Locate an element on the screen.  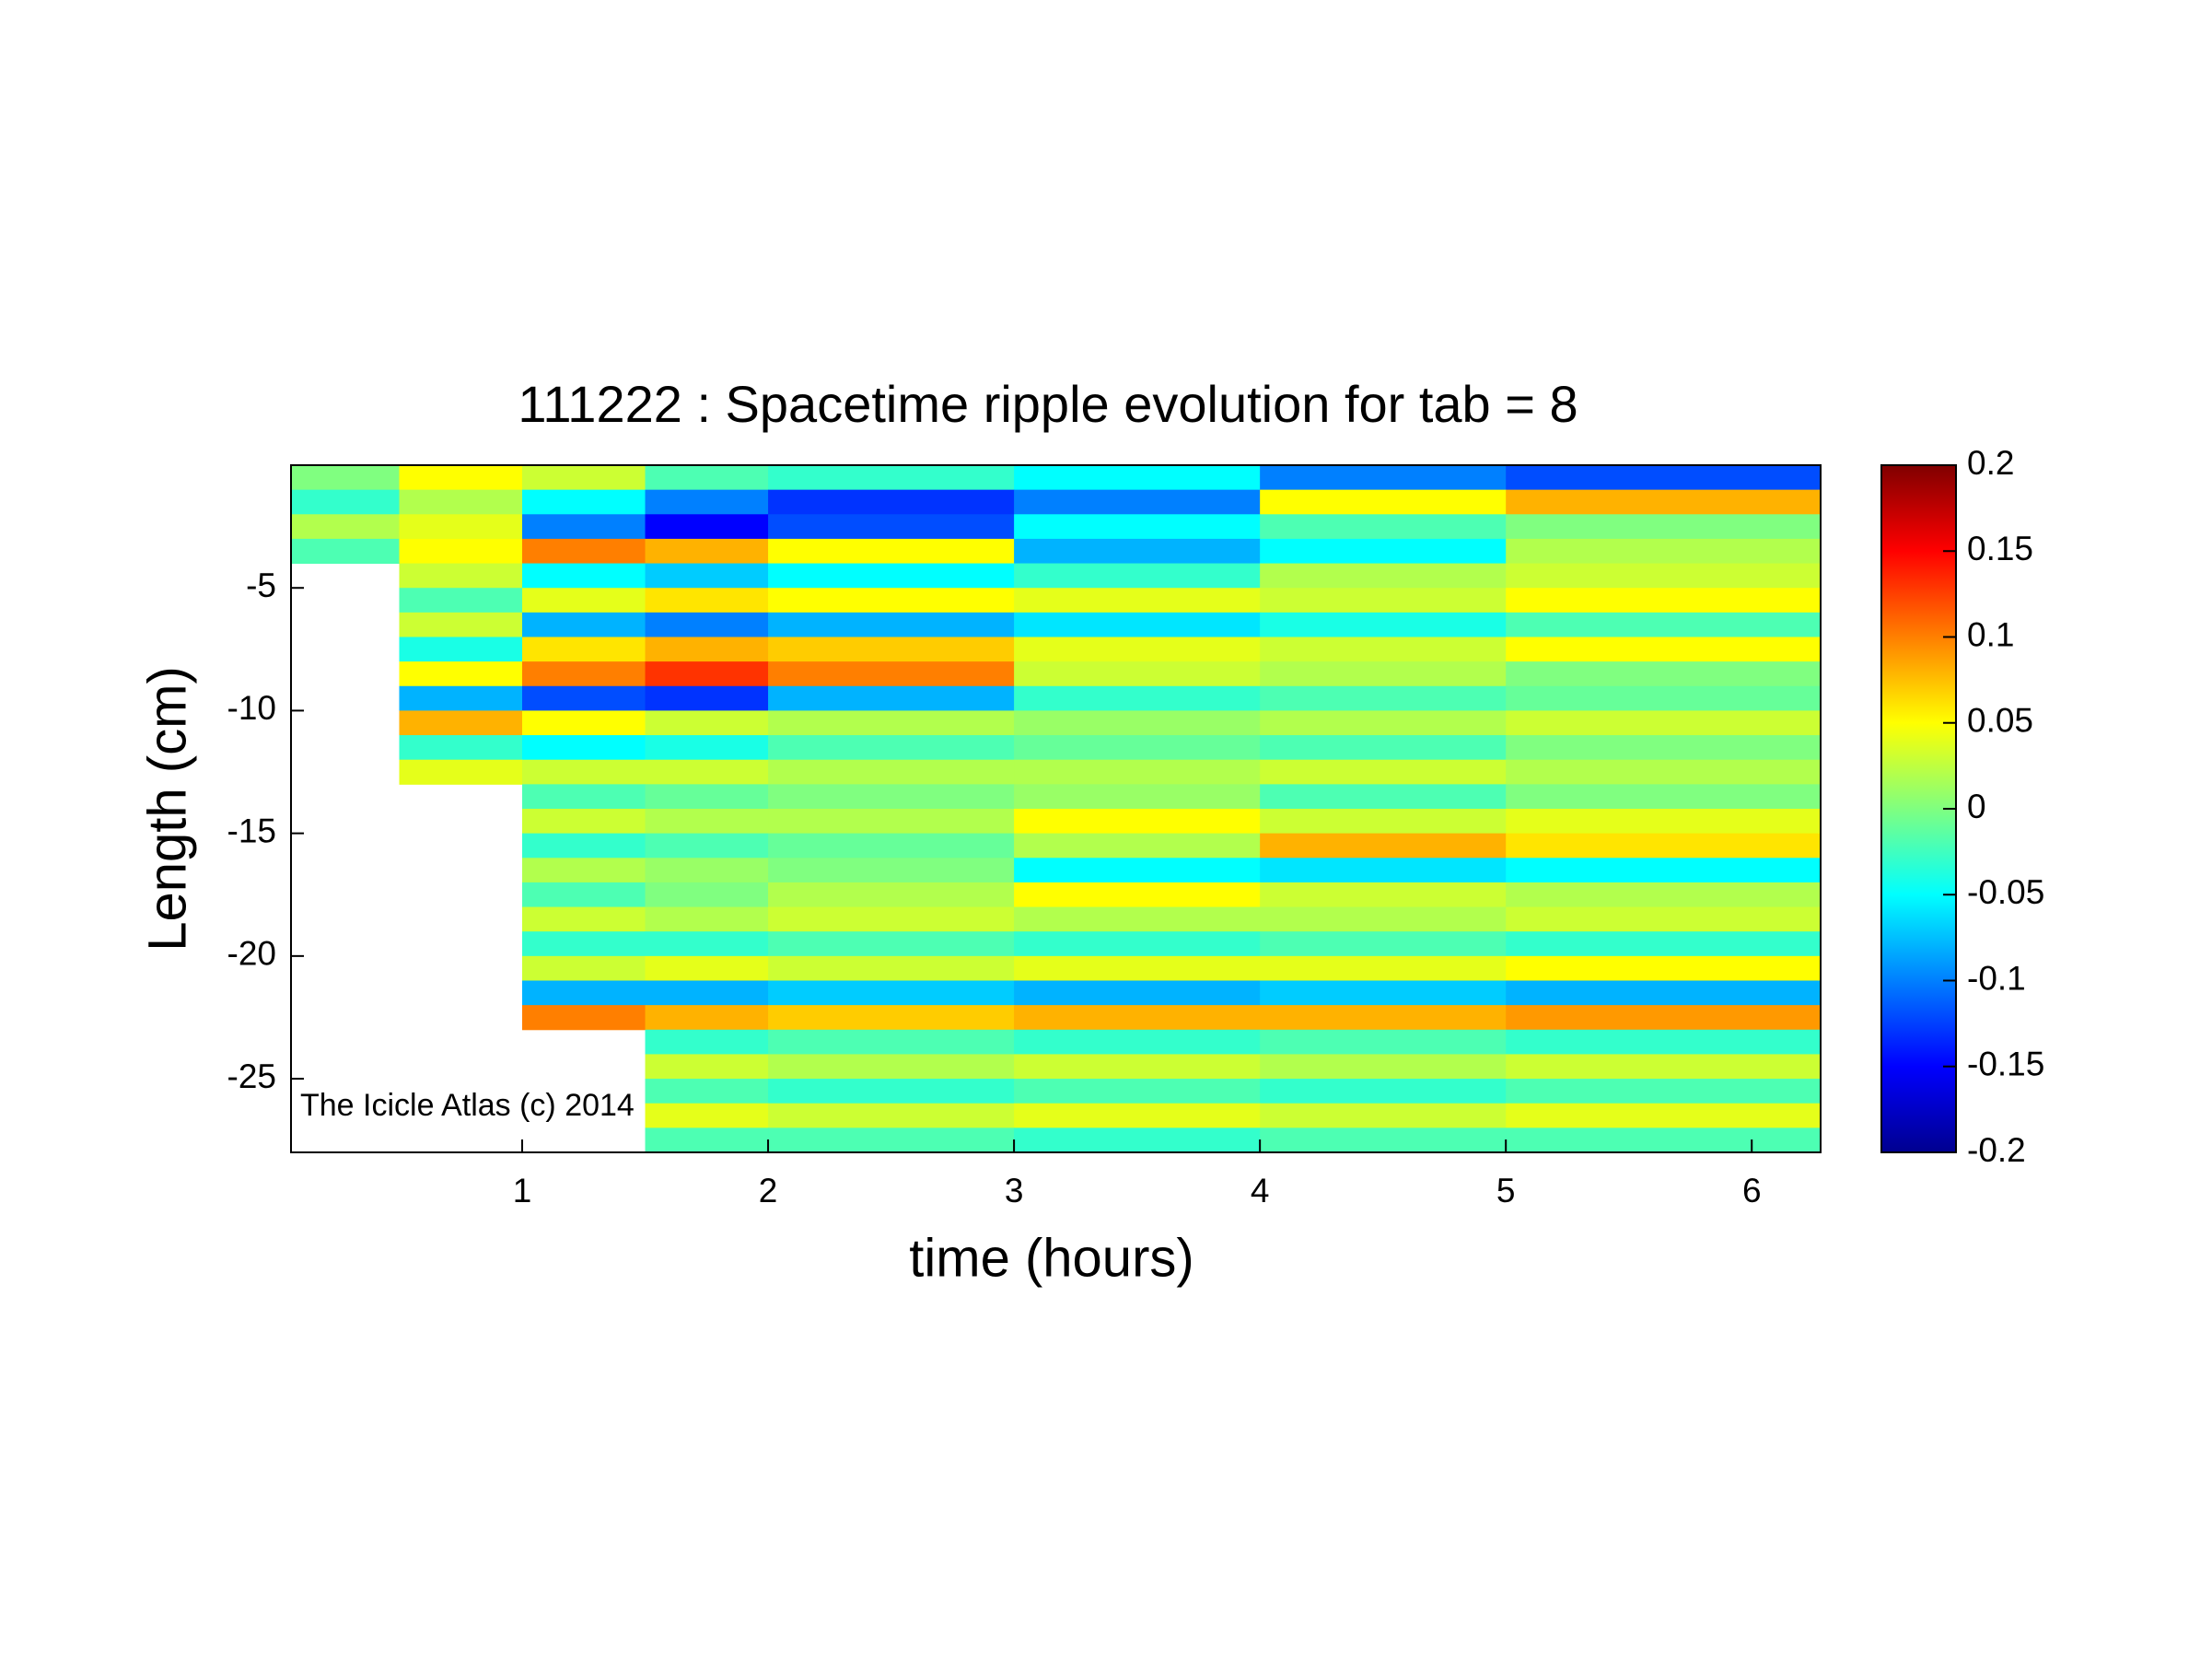
colorbar-tick-label: 0.1 is located at coordinates (1991, 634).